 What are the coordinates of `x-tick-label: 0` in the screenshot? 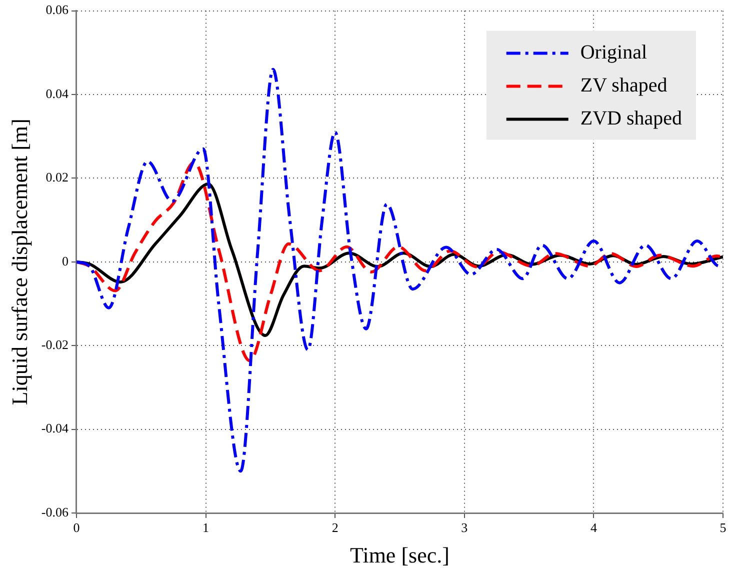 It's located at (76, 528).